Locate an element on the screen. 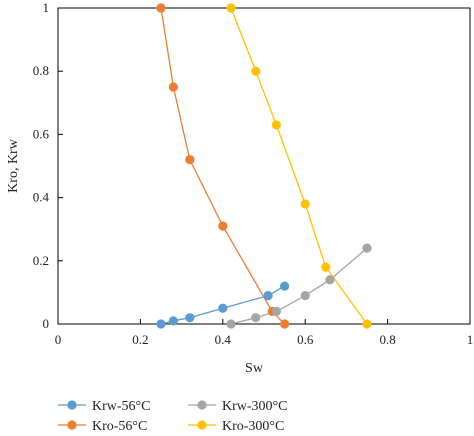 The image size is (474, 436). x-tick-label: 0.2 is located at coordinates (140, 339).